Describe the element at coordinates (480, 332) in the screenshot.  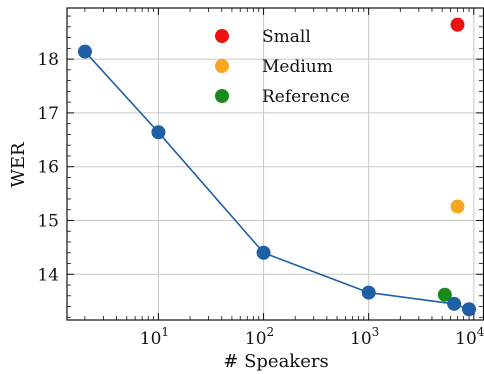
I see `x-tick-exponent: 4` at that location.